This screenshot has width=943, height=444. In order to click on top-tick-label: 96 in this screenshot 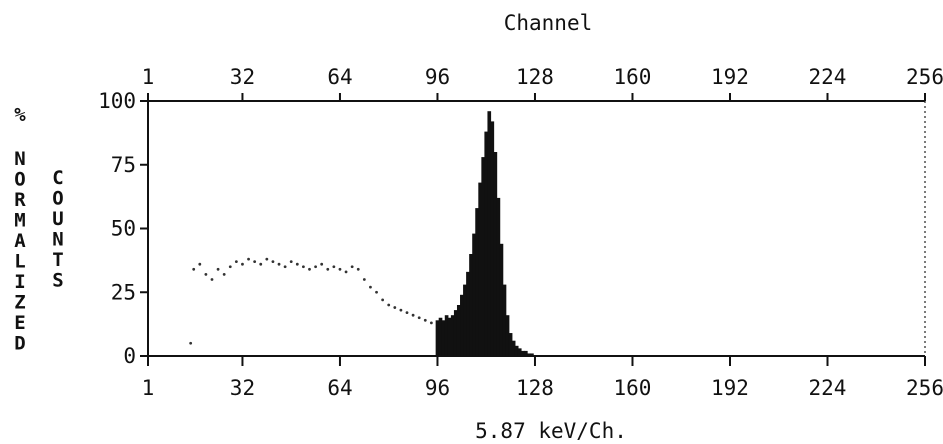, I will do `click(437, 77)`.